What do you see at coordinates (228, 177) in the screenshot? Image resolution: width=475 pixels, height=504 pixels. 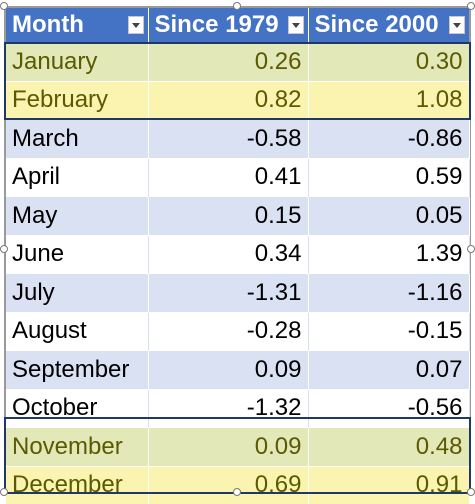 I see `since-1979-cell: 0.41` at bounding box center [228, 177].